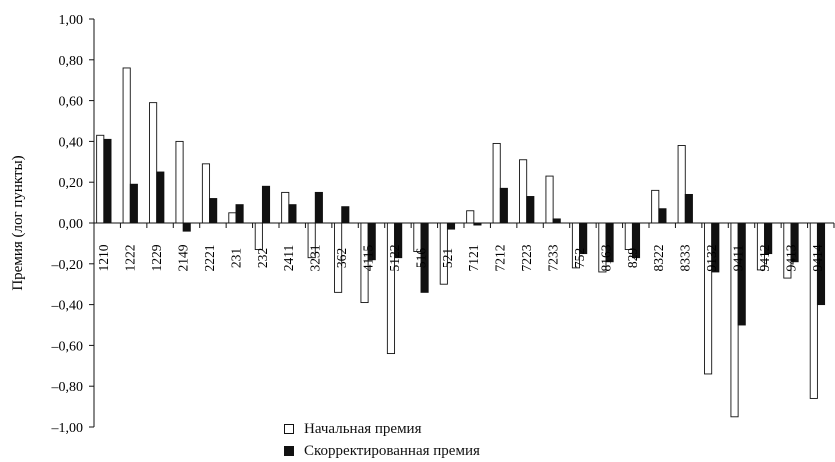 This screenshot has width=835, height=462. I want to click on category-label-7121: 7121, so click(473, 258).